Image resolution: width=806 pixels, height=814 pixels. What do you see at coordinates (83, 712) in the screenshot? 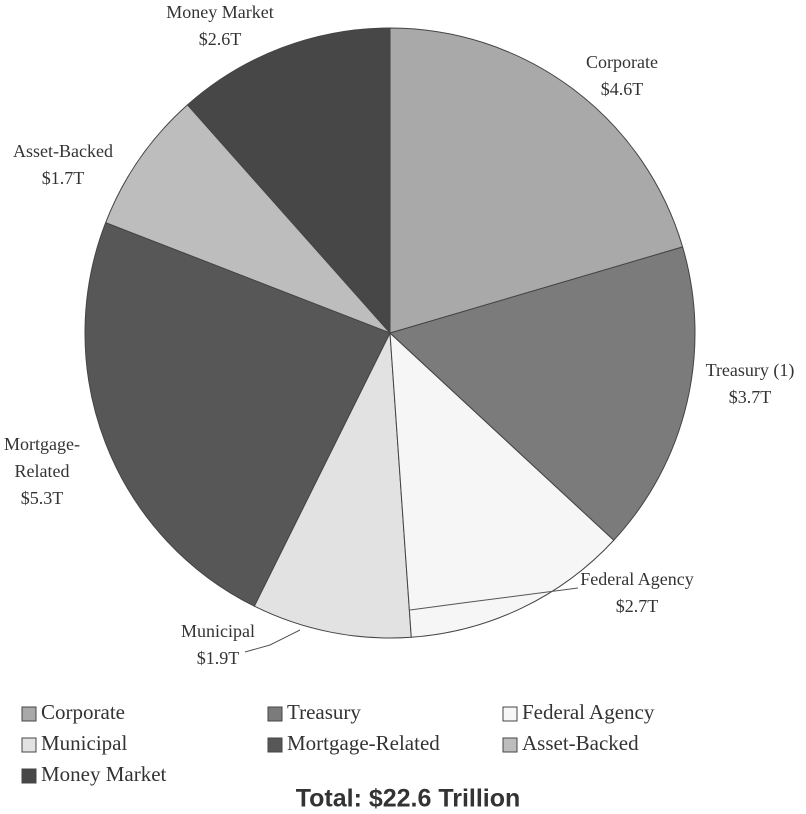
I see `legend-label: Corporate` at bounding box center [83, 712].